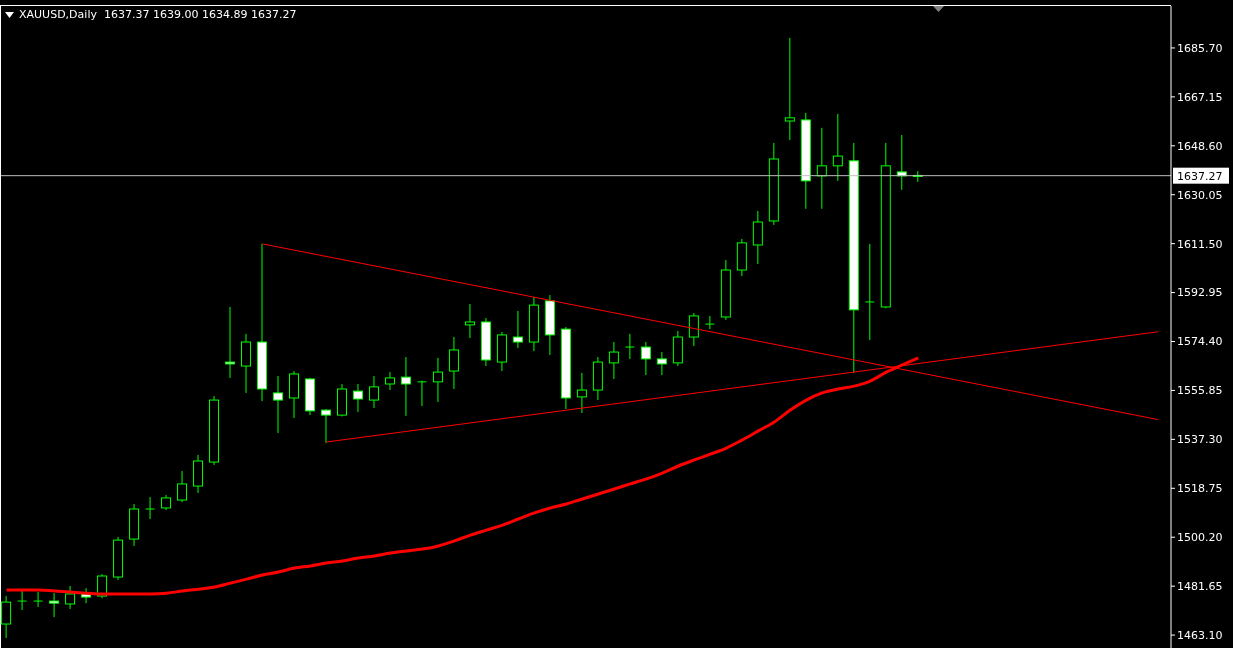 The width and height of the screenshot is (1233, 648). Describe the element at coordinates (1200, 176) in the screenshot. I see `ref-line-label: 1637.27` at that location.